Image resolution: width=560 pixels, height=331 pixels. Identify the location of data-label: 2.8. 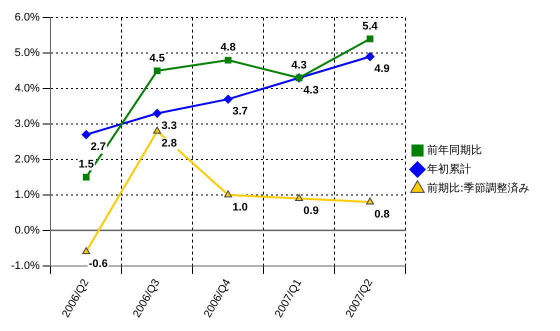
(169, 144).